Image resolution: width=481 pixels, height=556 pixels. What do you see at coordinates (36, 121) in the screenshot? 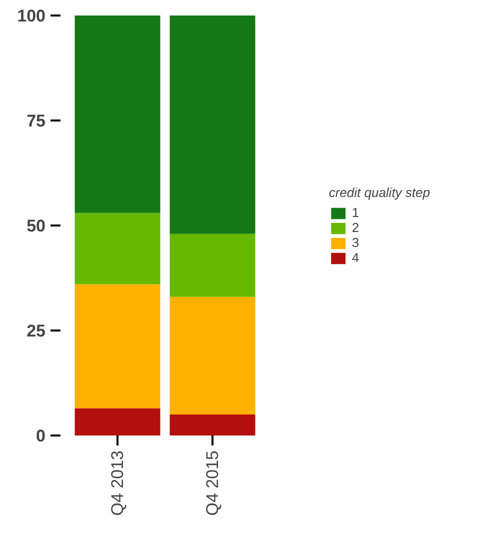
I see `y-tick-label: 75` at bounding box center [36, 121].